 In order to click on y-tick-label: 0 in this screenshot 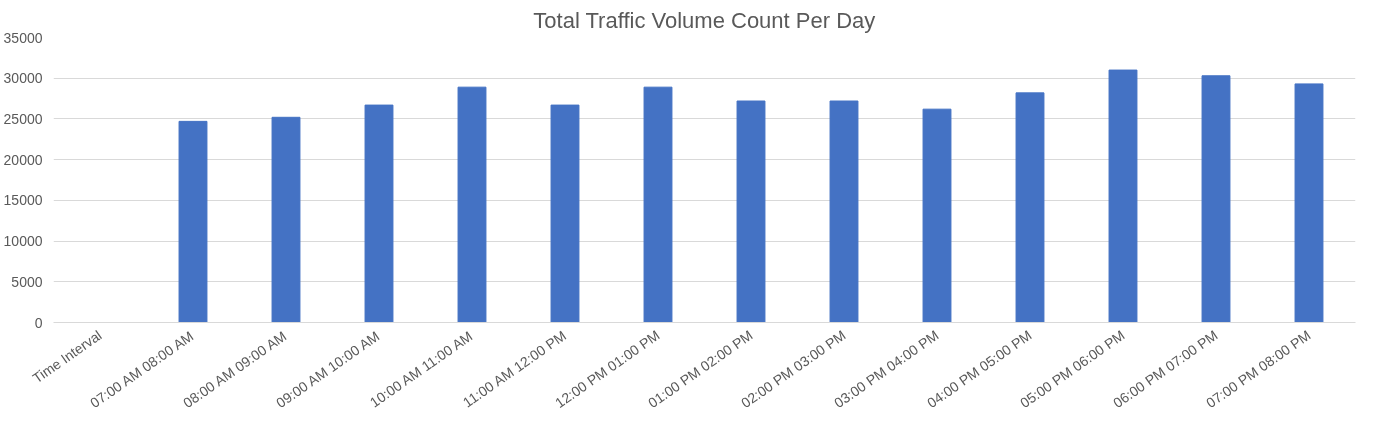, I will do `click(38, 322)`.